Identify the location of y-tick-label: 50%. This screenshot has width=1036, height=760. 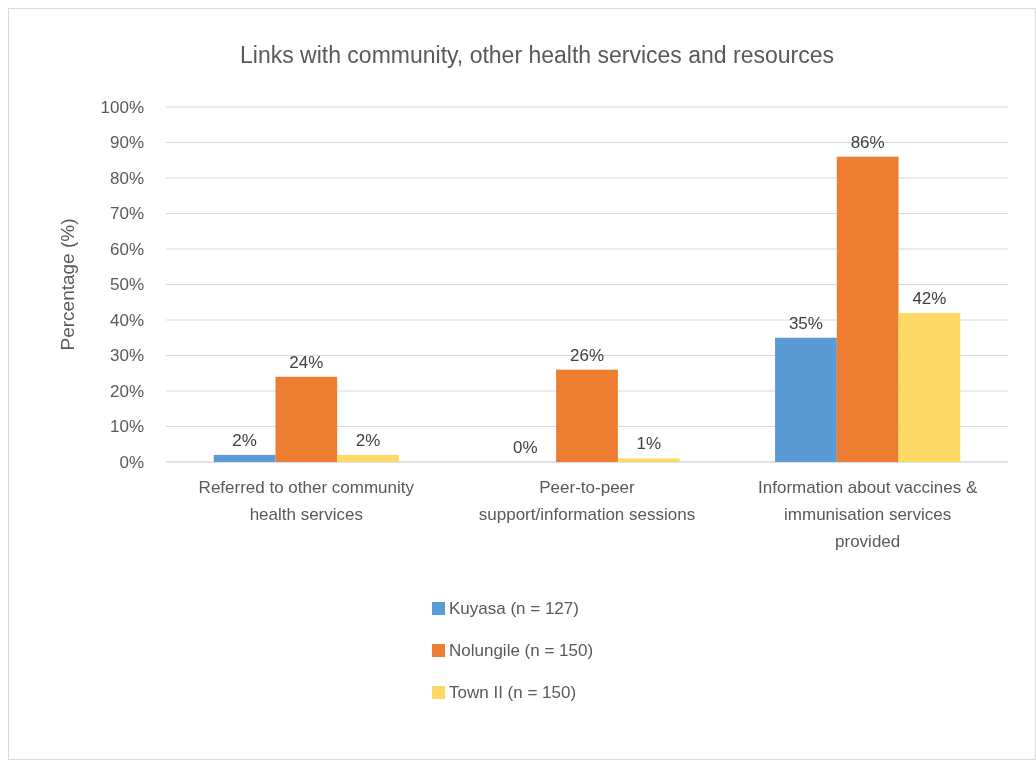
(126, 285).